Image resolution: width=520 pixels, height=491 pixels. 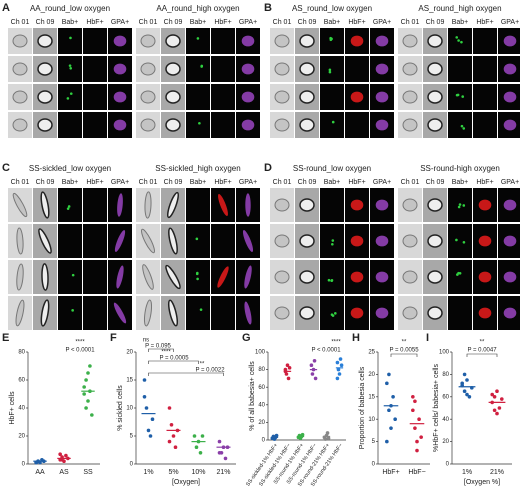 I want to click on group-title: AS_round_high oxygen, so click(x=459, y=8).